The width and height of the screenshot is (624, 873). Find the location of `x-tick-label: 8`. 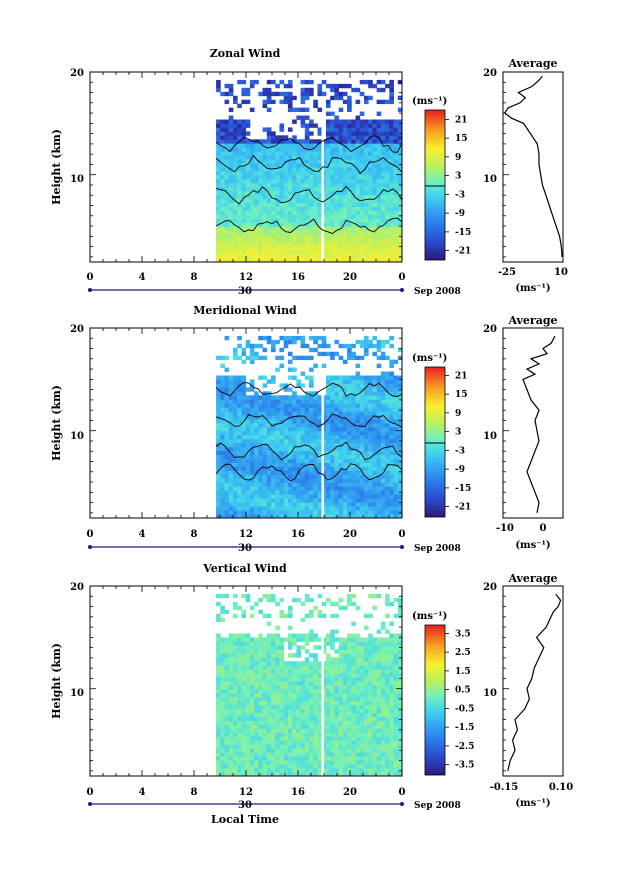

x-tick-label: 8 is located at coordinates (194, 534).